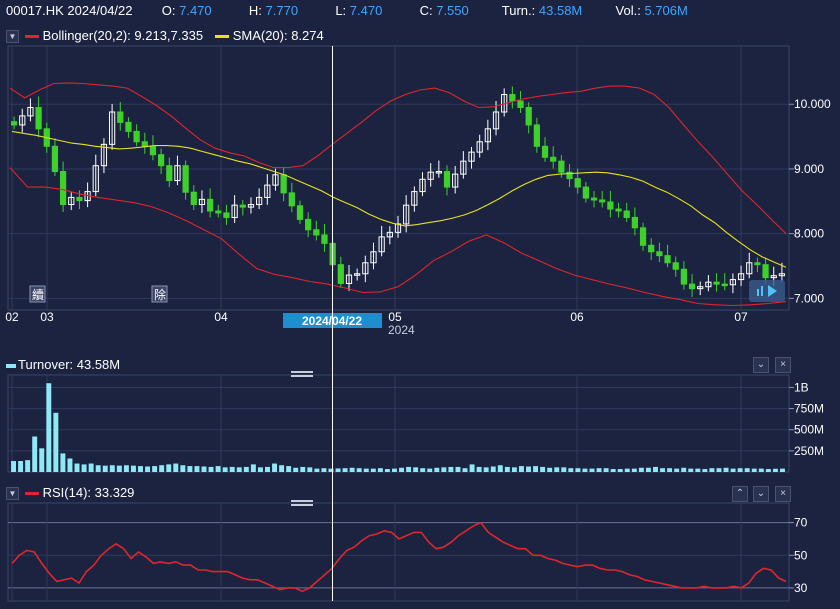 This screenshot has width=840, height=609. What do you see at coordinates (302, 372) in the screenshot?
I see `turnover-resize-handle` at bounding box center [302, 372].